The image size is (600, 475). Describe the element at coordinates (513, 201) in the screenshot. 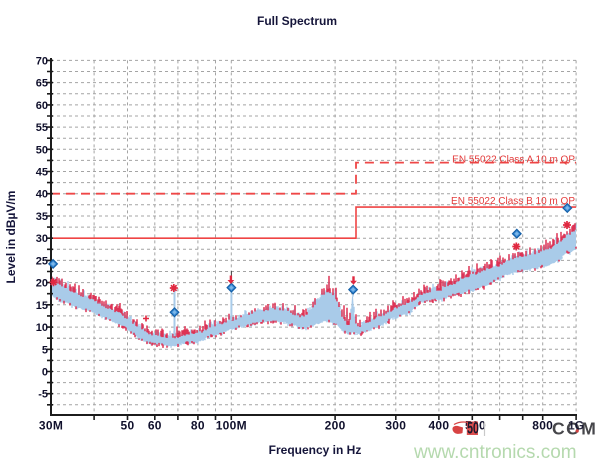

I see `svg-text: EN 55022 Class B 10 m QP` at that location.